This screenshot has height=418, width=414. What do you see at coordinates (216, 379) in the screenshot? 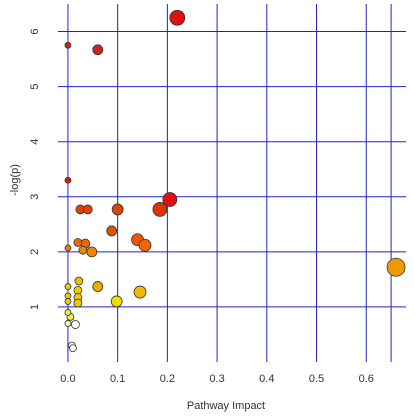
I see `x-tick-label: 0.3` at bounding box center [216, 379].